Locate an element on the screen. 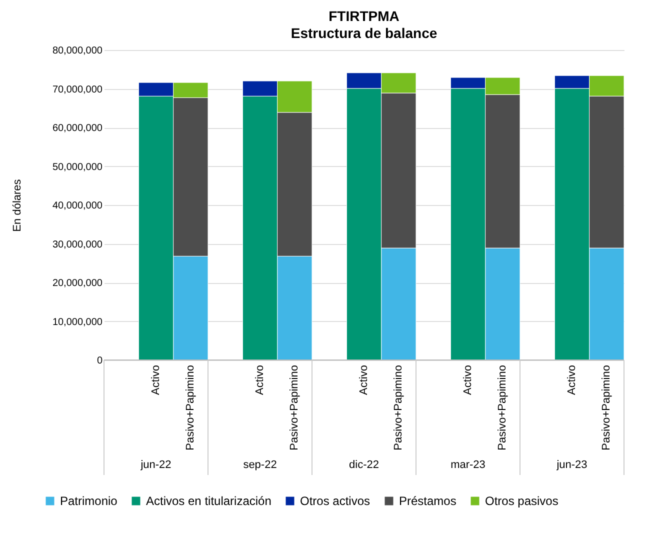 The height and width of the screenshot is (535, 666). legend-label: Otros activos is located at coordinates (335, 501).